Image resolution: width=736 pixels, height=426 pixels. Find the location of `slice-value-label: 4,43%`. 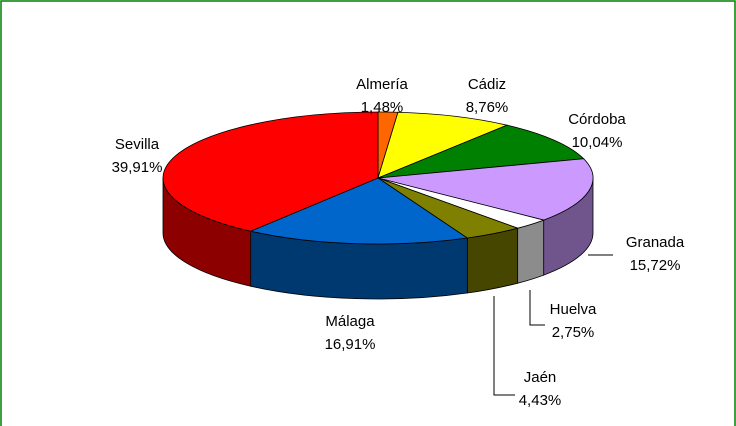

slice-value-label: 4,43% is located at coordinates (540, 400).